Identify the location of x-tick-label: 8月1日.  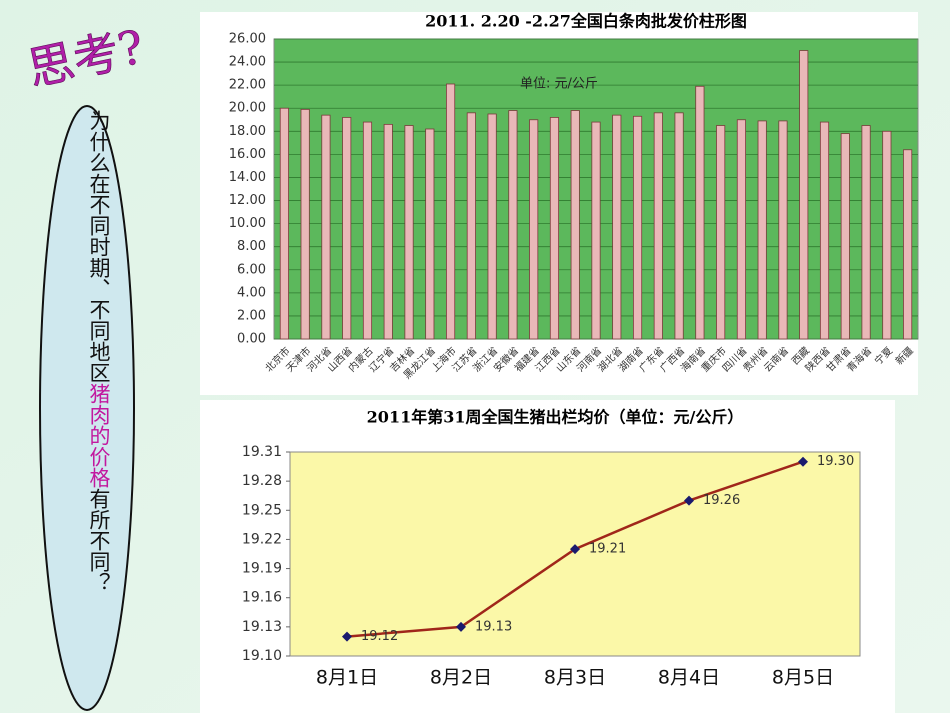
(347, 678).